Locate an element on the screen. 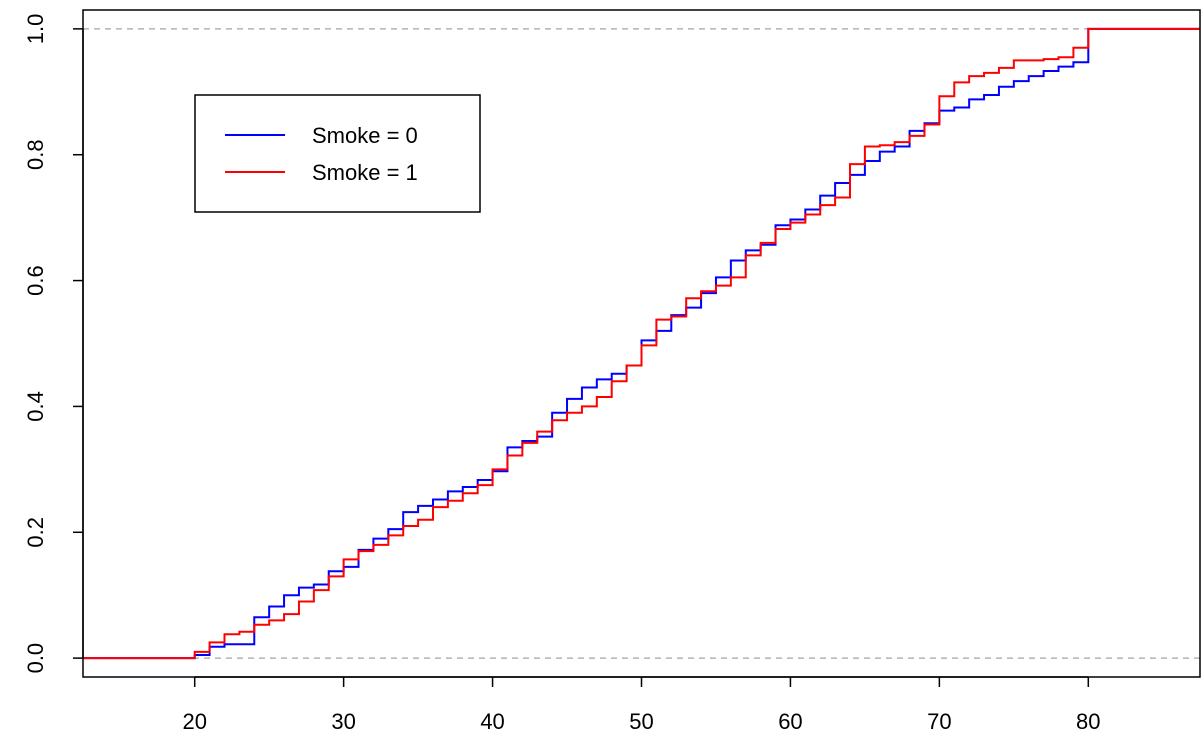 This screenshot has width=1201, height=747. y-tick-label-5: 1.0 is located at coordinates (35, 29).